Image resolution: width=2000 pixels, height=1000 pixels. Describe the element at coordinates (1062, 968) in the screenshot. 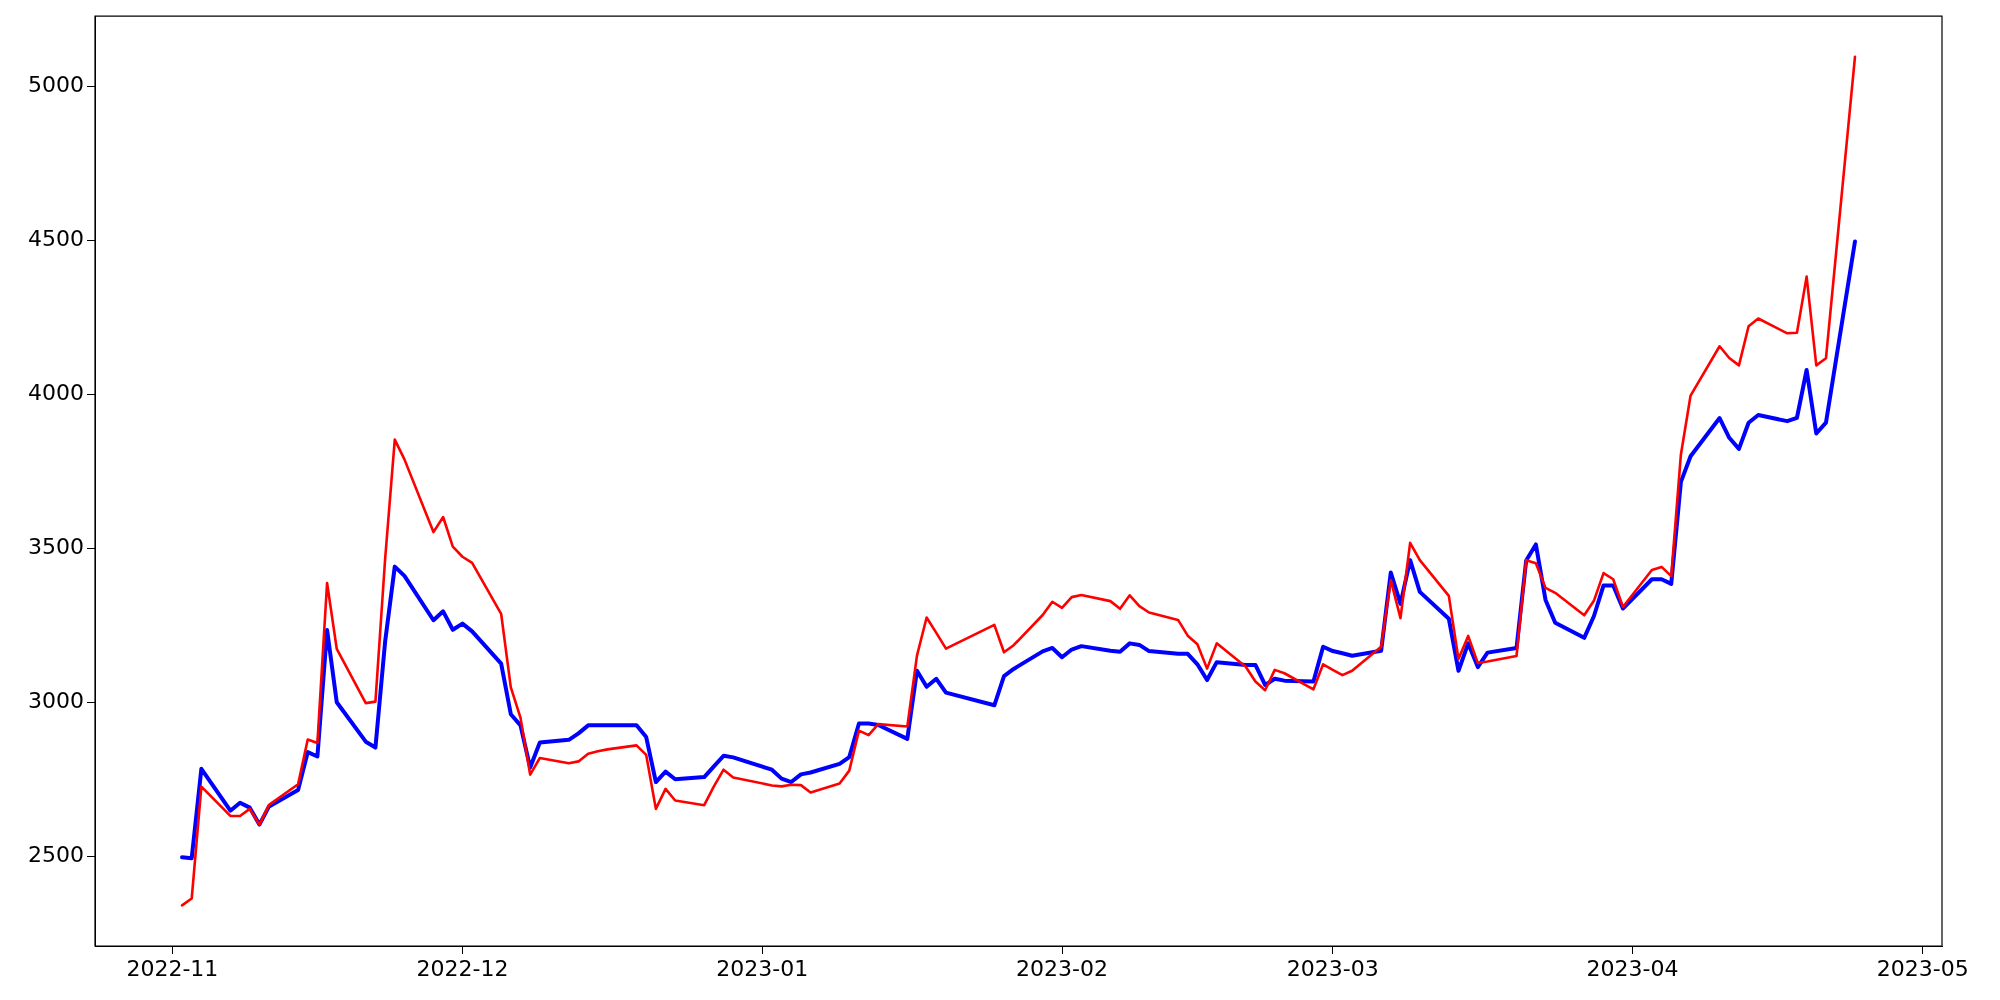

I see `x-tick-label: 2023-02` at that location.